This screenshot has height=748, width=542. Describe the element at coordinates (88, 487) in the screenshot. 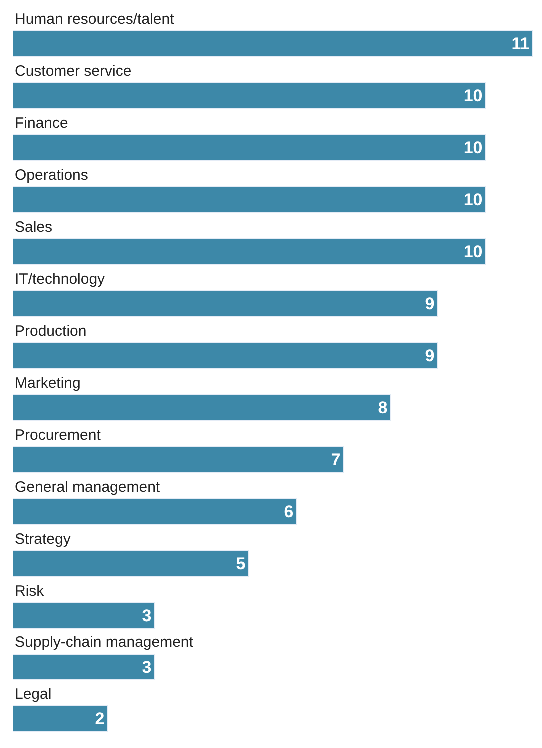

I see `y-tick-label: General management` at that location.